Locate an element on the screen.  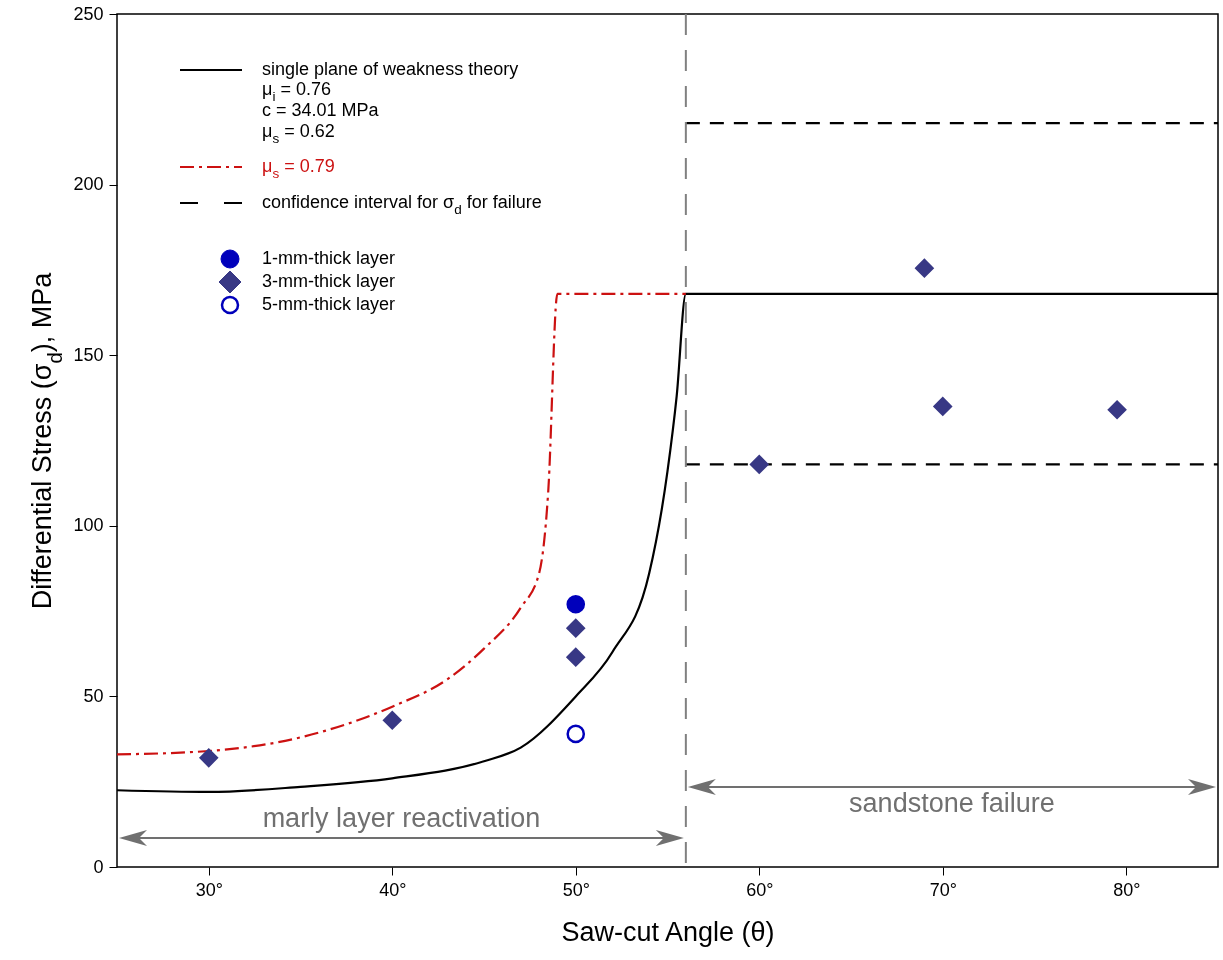
x-tick-label: 80° is located at coordinates (1127, 889).